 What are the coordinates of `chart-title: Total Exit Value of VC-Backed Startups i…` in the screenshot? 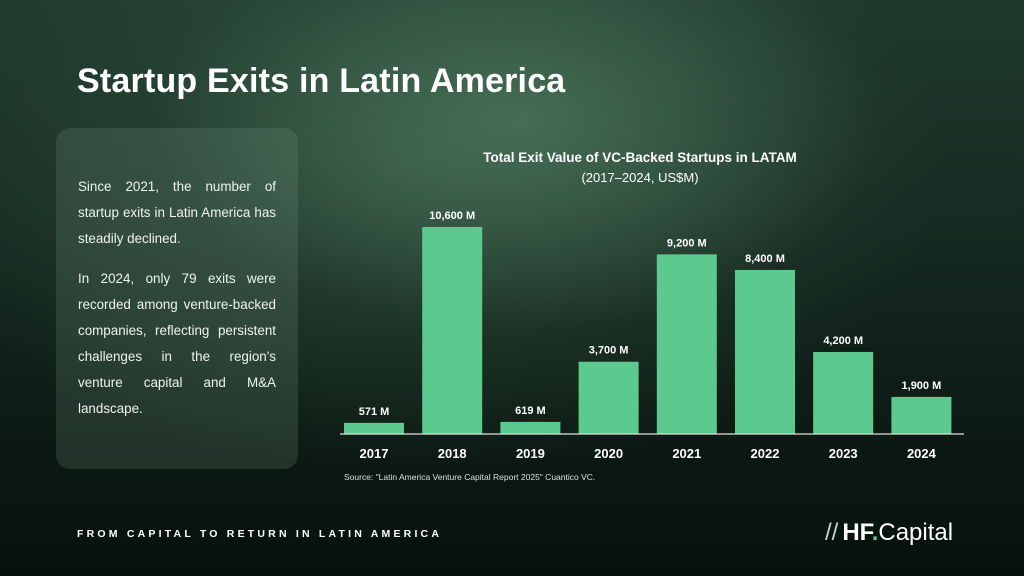 It's located at (640, 157).